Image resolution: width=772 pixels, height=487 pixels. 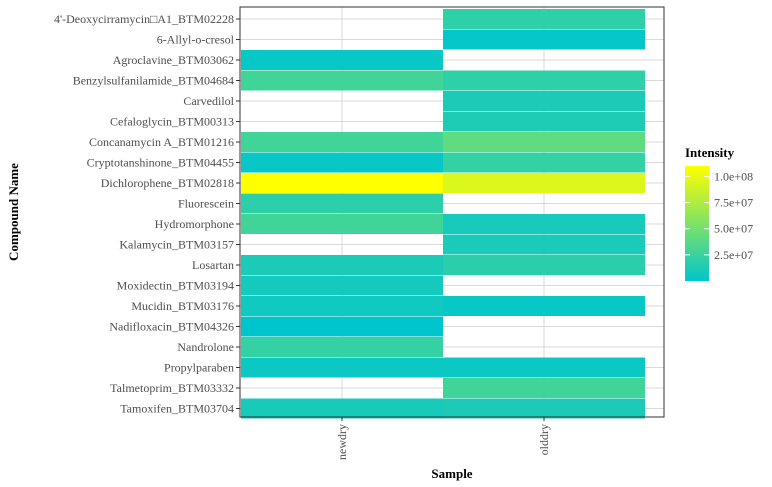 I want to click on y-tick-label: 4'-Deoxycirramycin□A1_BTM02228, so click(x=144, y=19).